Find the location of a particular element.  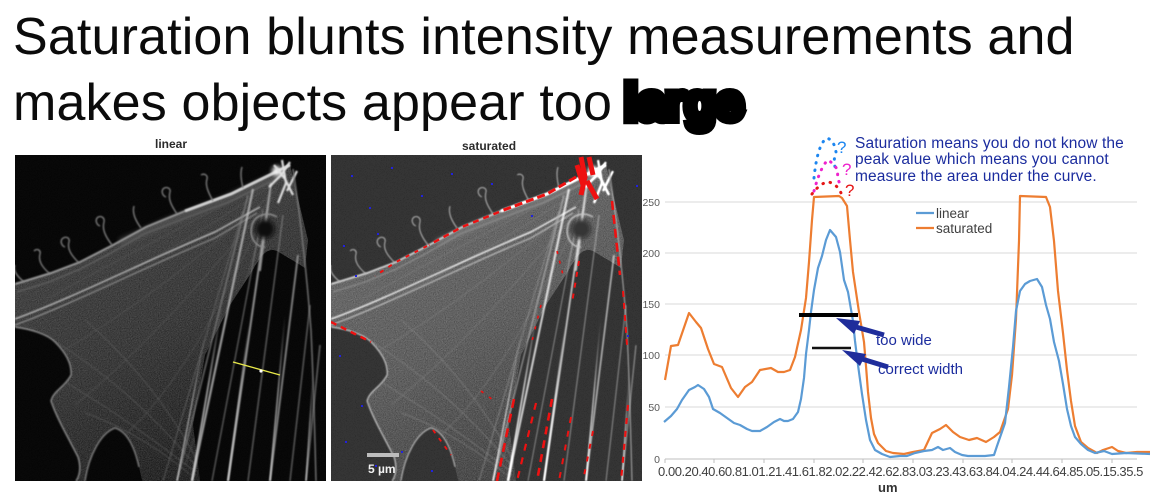

svg-text: 150 is located at coordinates (651, 305).